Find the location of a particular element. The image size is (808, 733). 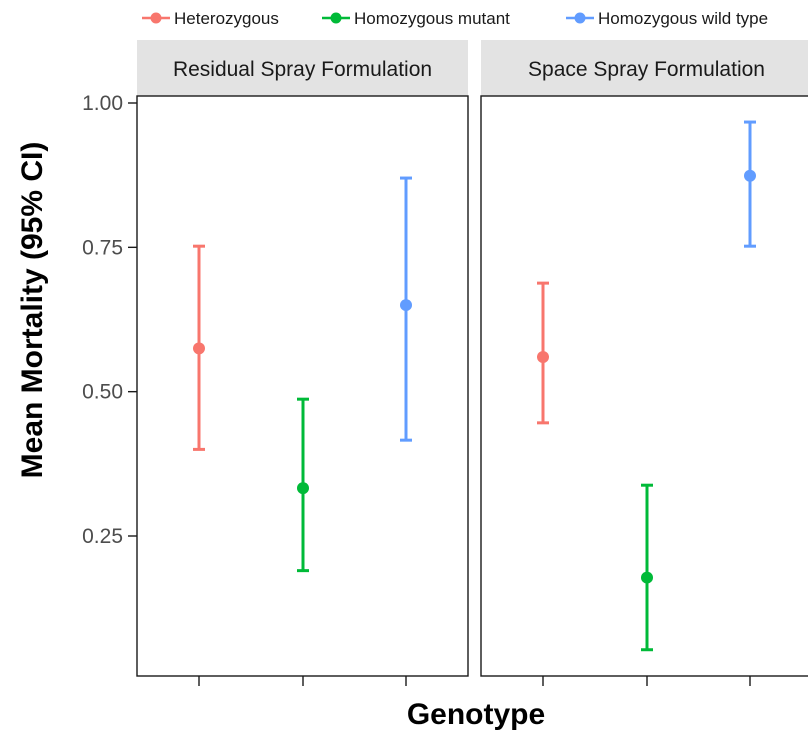

y-tick-label: 1.00 is located at coordinates (102, 103).